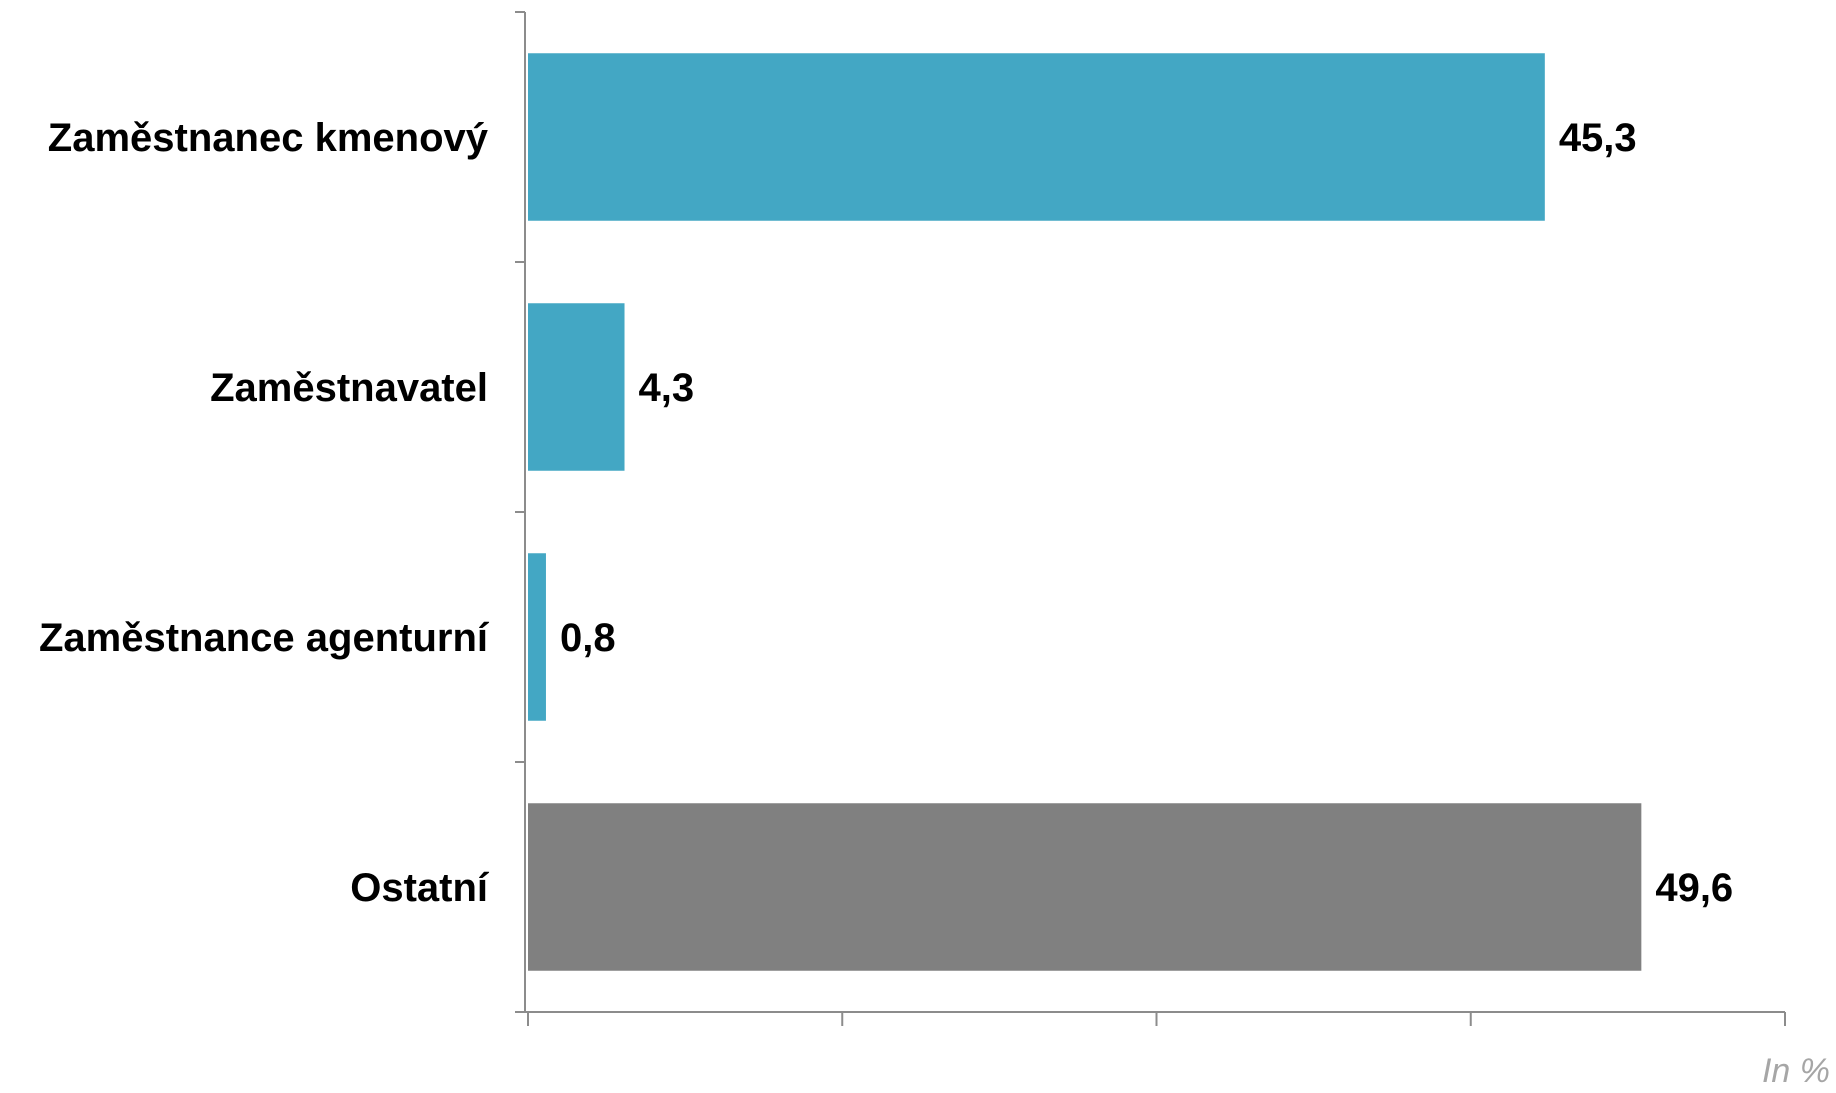  I want to click on value-label-1: 45,3, so click(1598, 138).